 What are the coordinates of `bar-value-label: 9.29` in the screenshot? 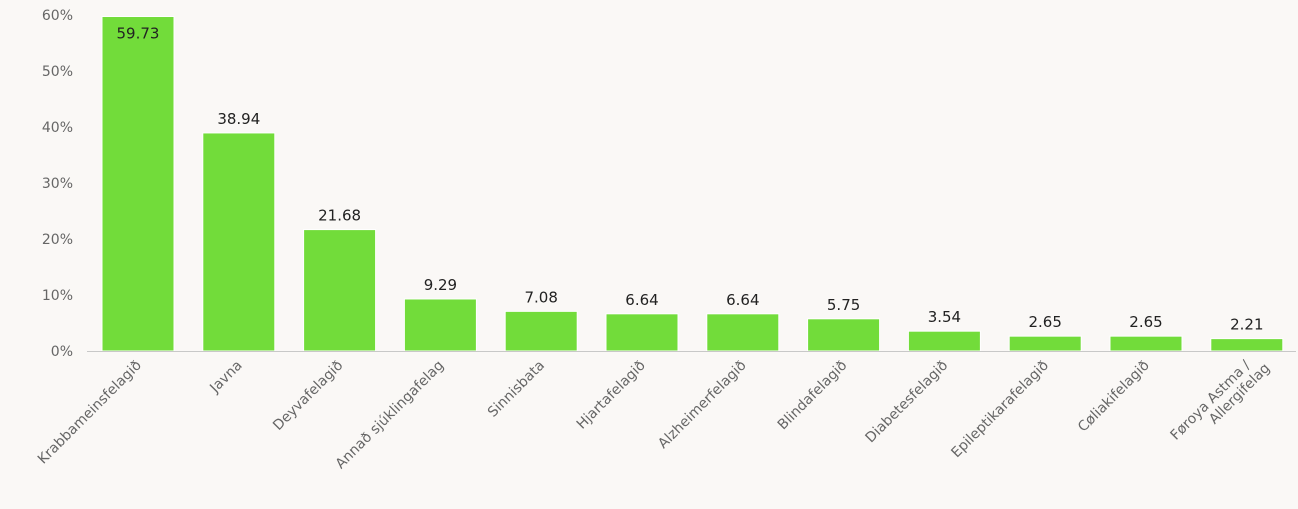 It's located at (440, 285).